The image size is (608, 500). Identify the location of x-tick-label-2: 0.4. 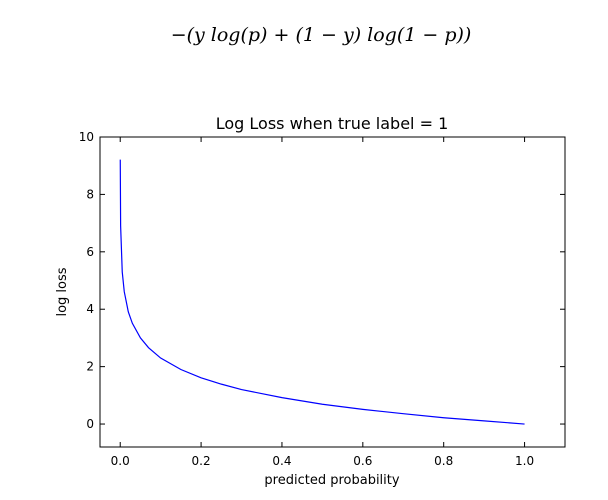
(281, 461).